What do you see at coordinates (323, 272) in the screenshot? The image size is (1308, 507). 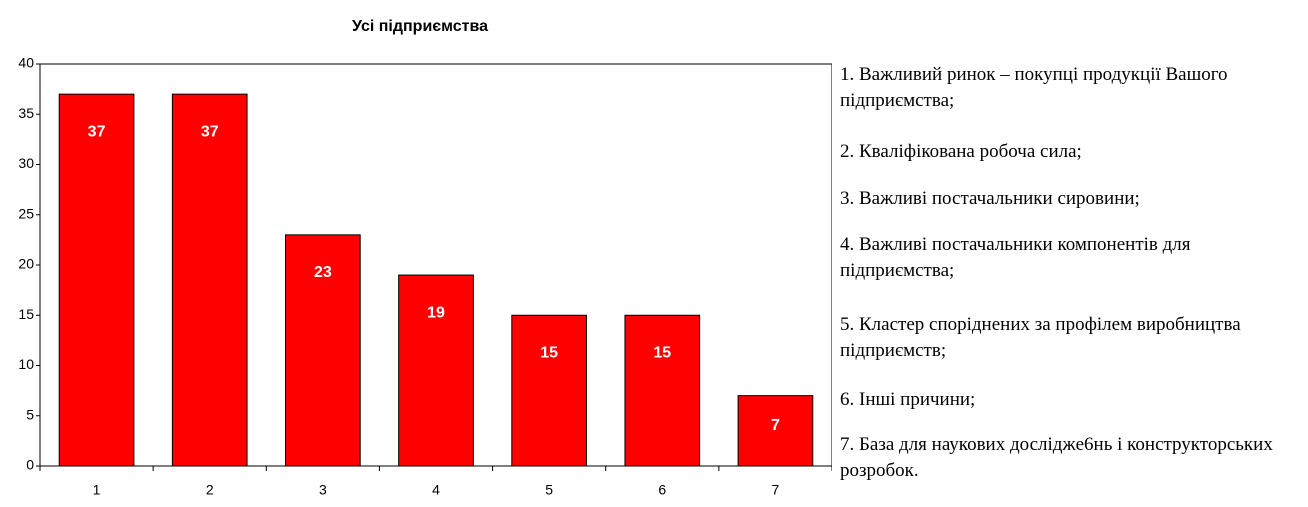 I see `data-label: 23` at bounding box center [323, 272].